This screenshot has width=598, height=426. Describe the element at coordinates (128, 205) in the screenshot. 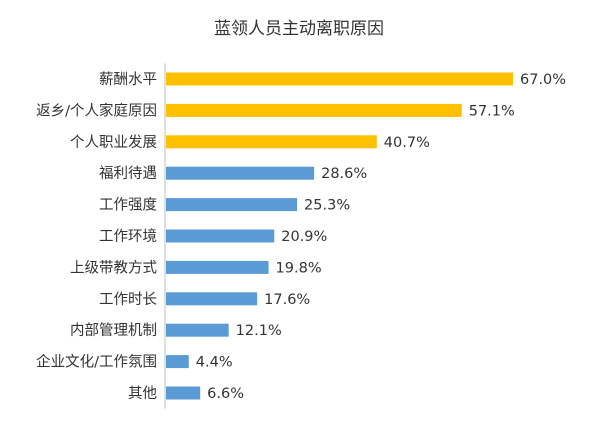

I see `category-label: 工作强度` at that location.